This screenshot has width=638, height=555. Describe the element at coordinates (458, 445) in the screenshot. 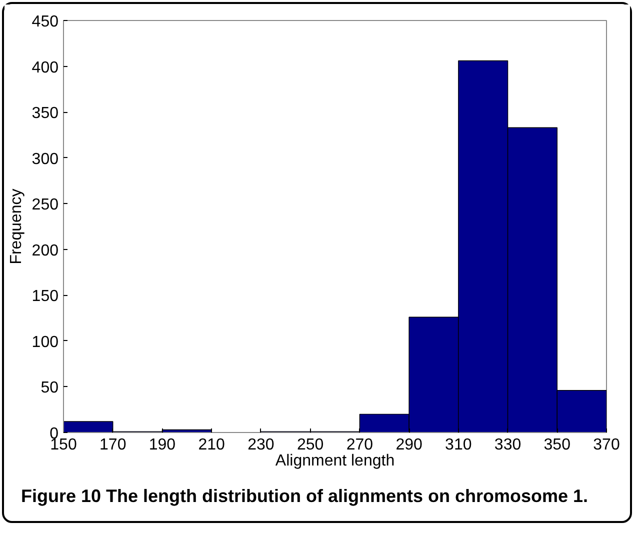

I see `x-tick-label: 310` at that location.